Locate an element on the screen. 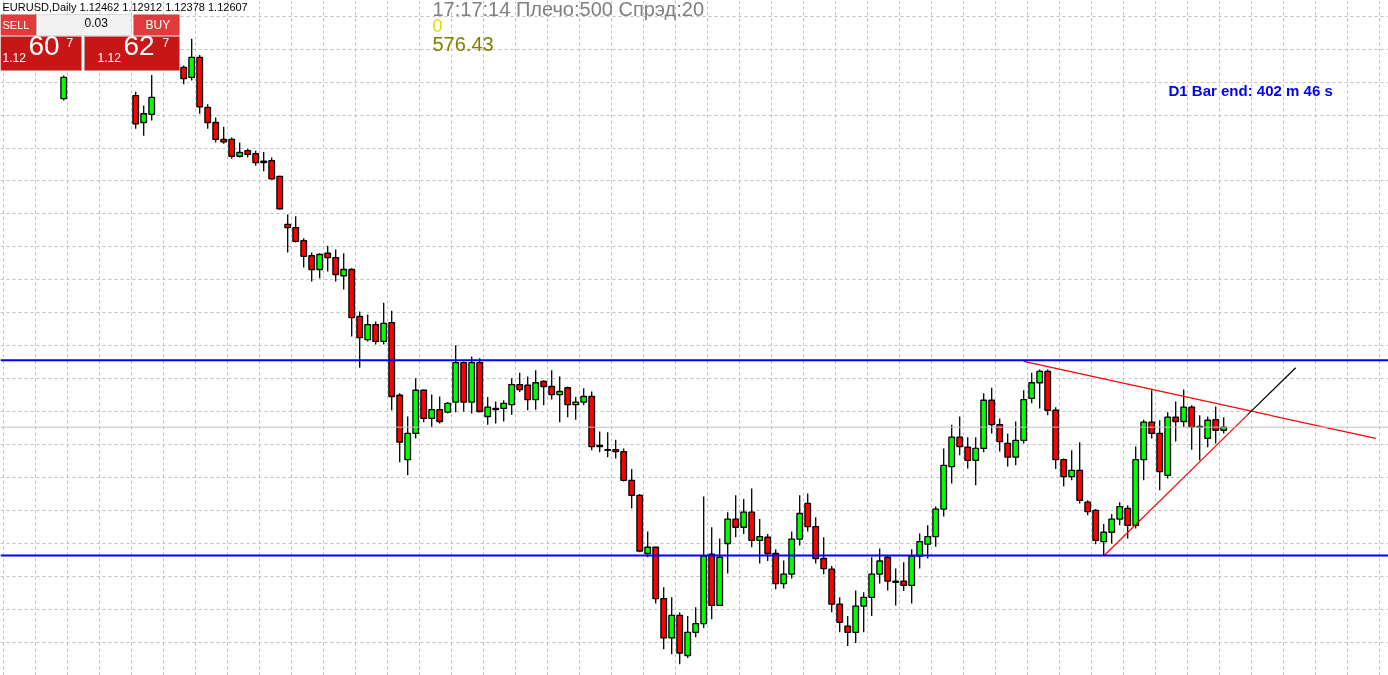 Image resolution: width=1388 pixels, height=675 pixels. annotation: 62 is located at coordinates (139, 45).